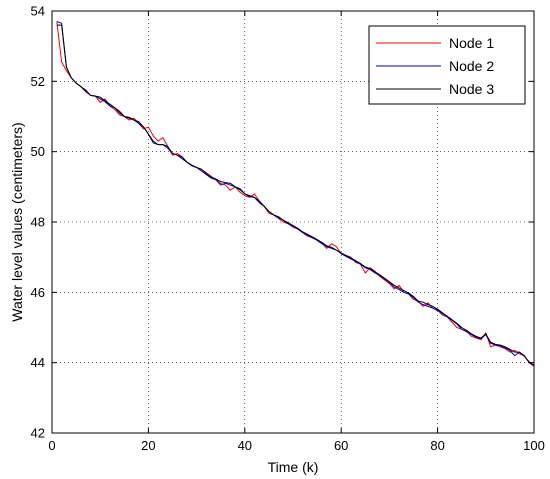 Image resolution: width=550 pixels, height=479 pixels. I want to click on x-tick-label: 0, so click(51, 445).